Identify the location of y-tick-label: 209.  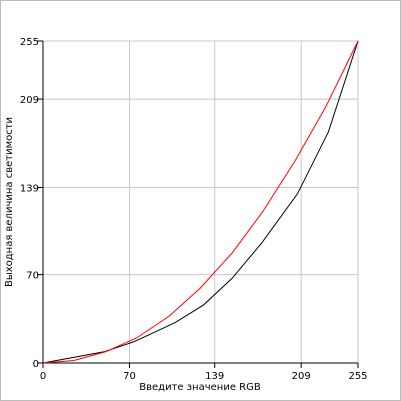
(29, 100).